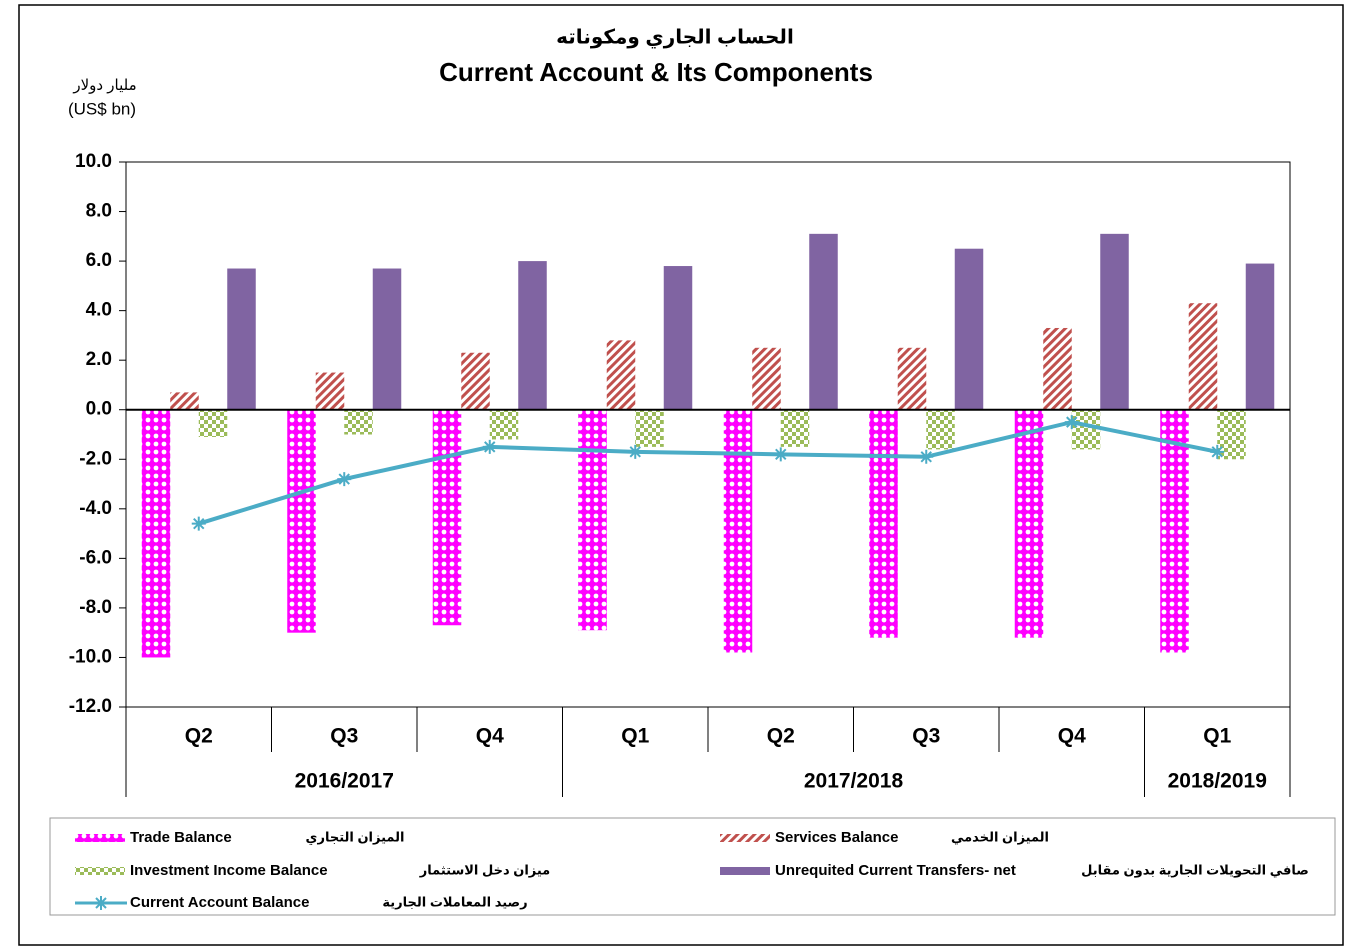  I want to click on y-tick-label: -10.0, so click(90, 656).